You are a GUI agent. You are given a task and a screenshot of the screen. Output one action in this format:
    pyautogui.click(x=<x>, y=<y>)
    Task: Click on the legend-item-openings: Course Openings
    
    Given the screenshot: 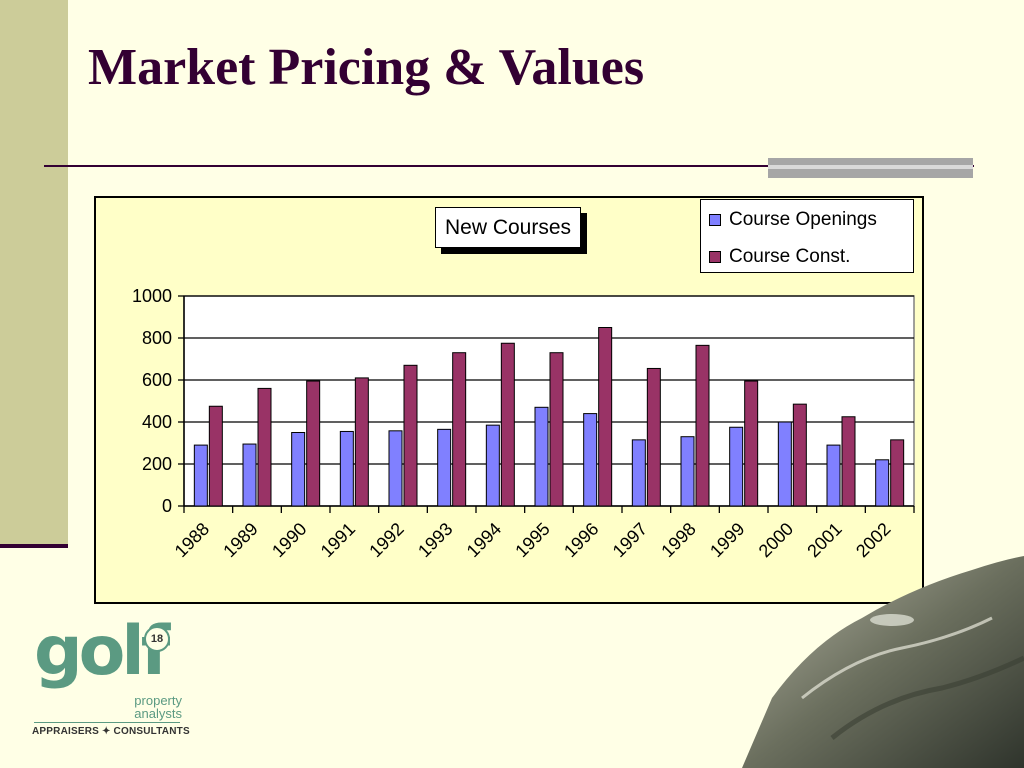 What is the action you would take?
    pyautogui.click(x=793, y=220)
    